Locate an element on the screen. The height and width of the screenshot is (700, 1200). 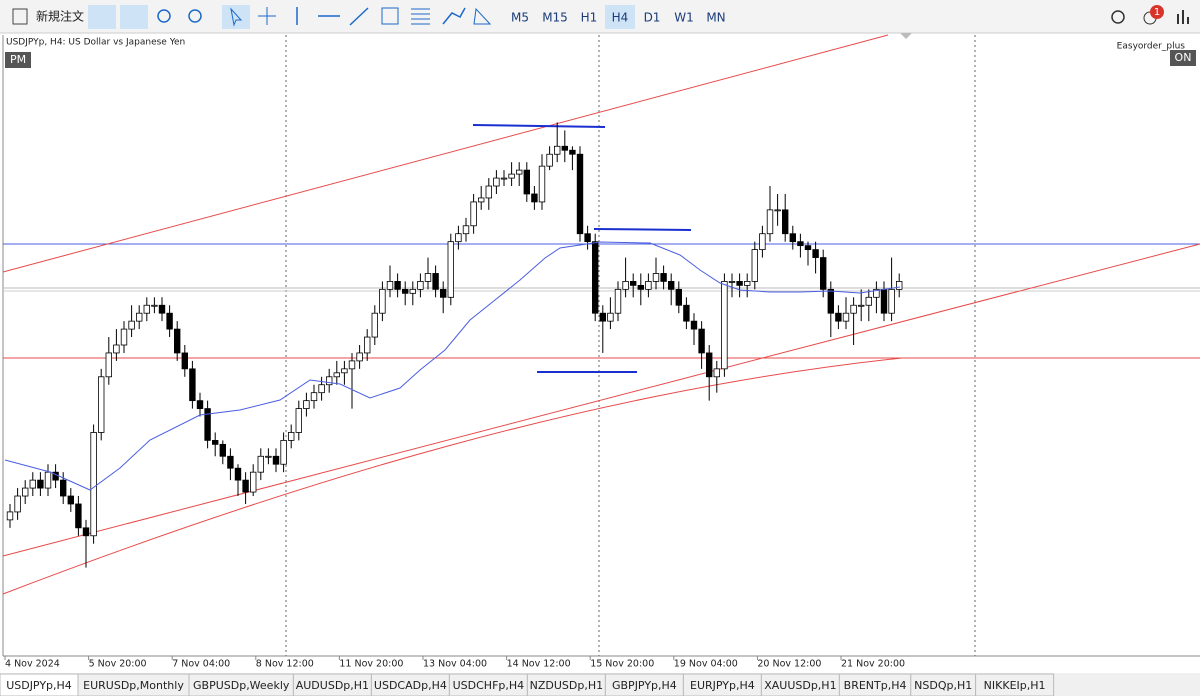
expert-box is located at coordinates (1183, 58).